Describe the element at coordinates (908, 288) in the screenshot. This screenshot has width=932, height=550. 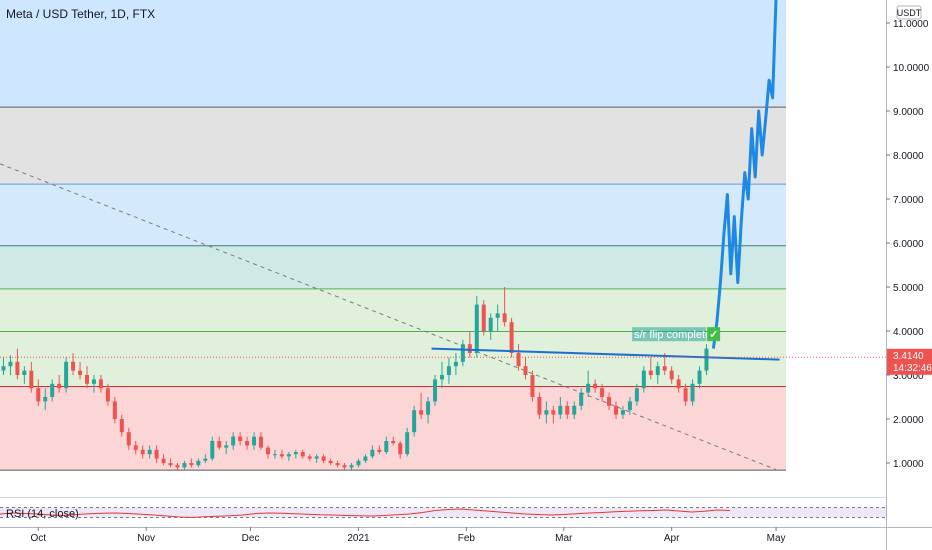
I see `price-tick-label: 5.0000` at that location.